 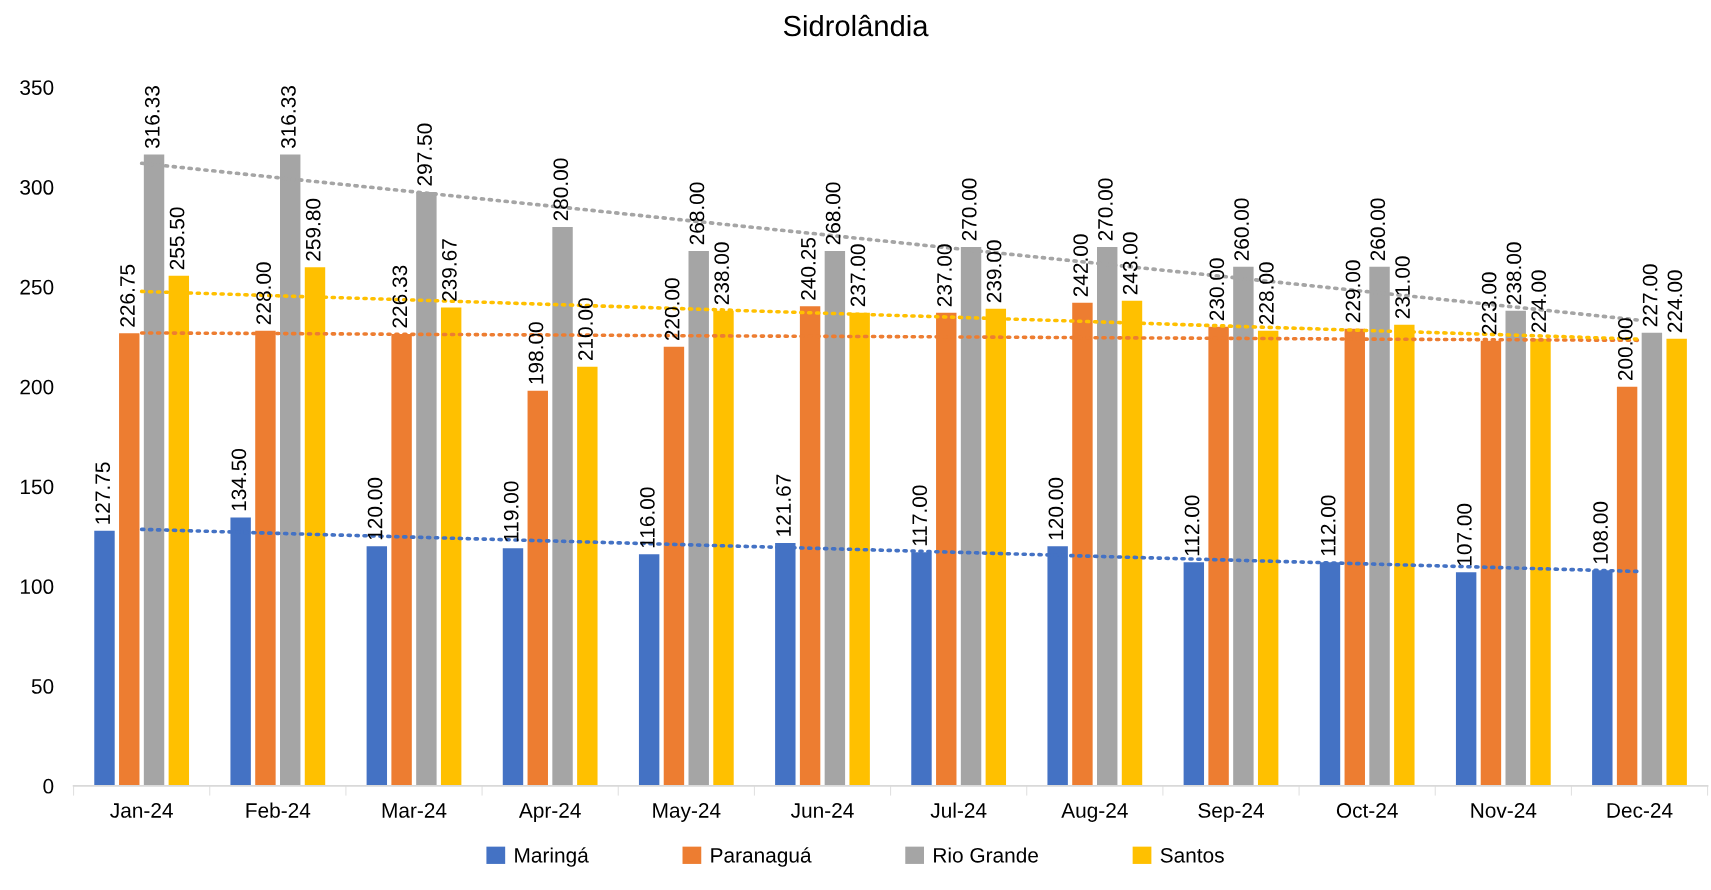 What do you see at coordinates (761, 857) in the screenshot?
I see `legend-label: Paranaguá` at bounding box center [761, 857].